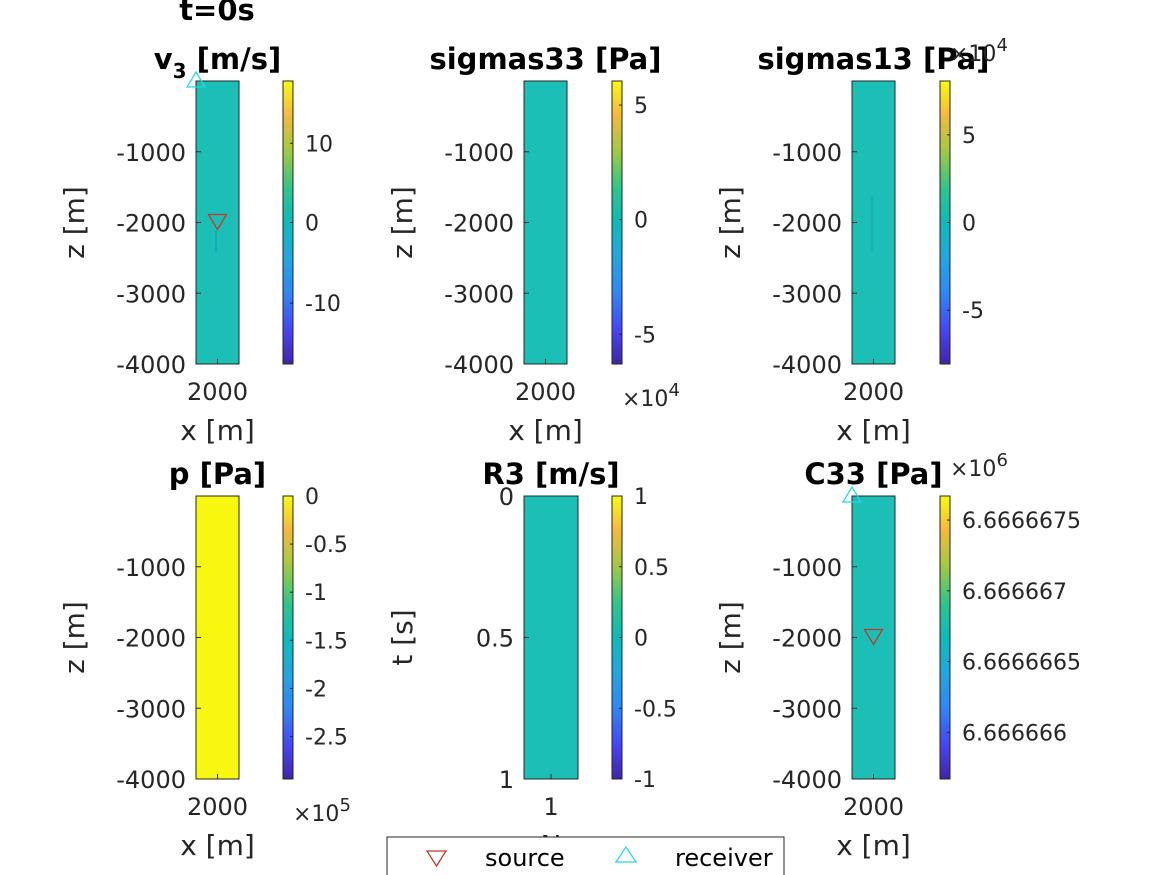 The image size is (1167, 875). Describe the element at coordinates (1021, 521) in the screenshot. I see `colorbar-tick-label: 6.6666675` at that location.